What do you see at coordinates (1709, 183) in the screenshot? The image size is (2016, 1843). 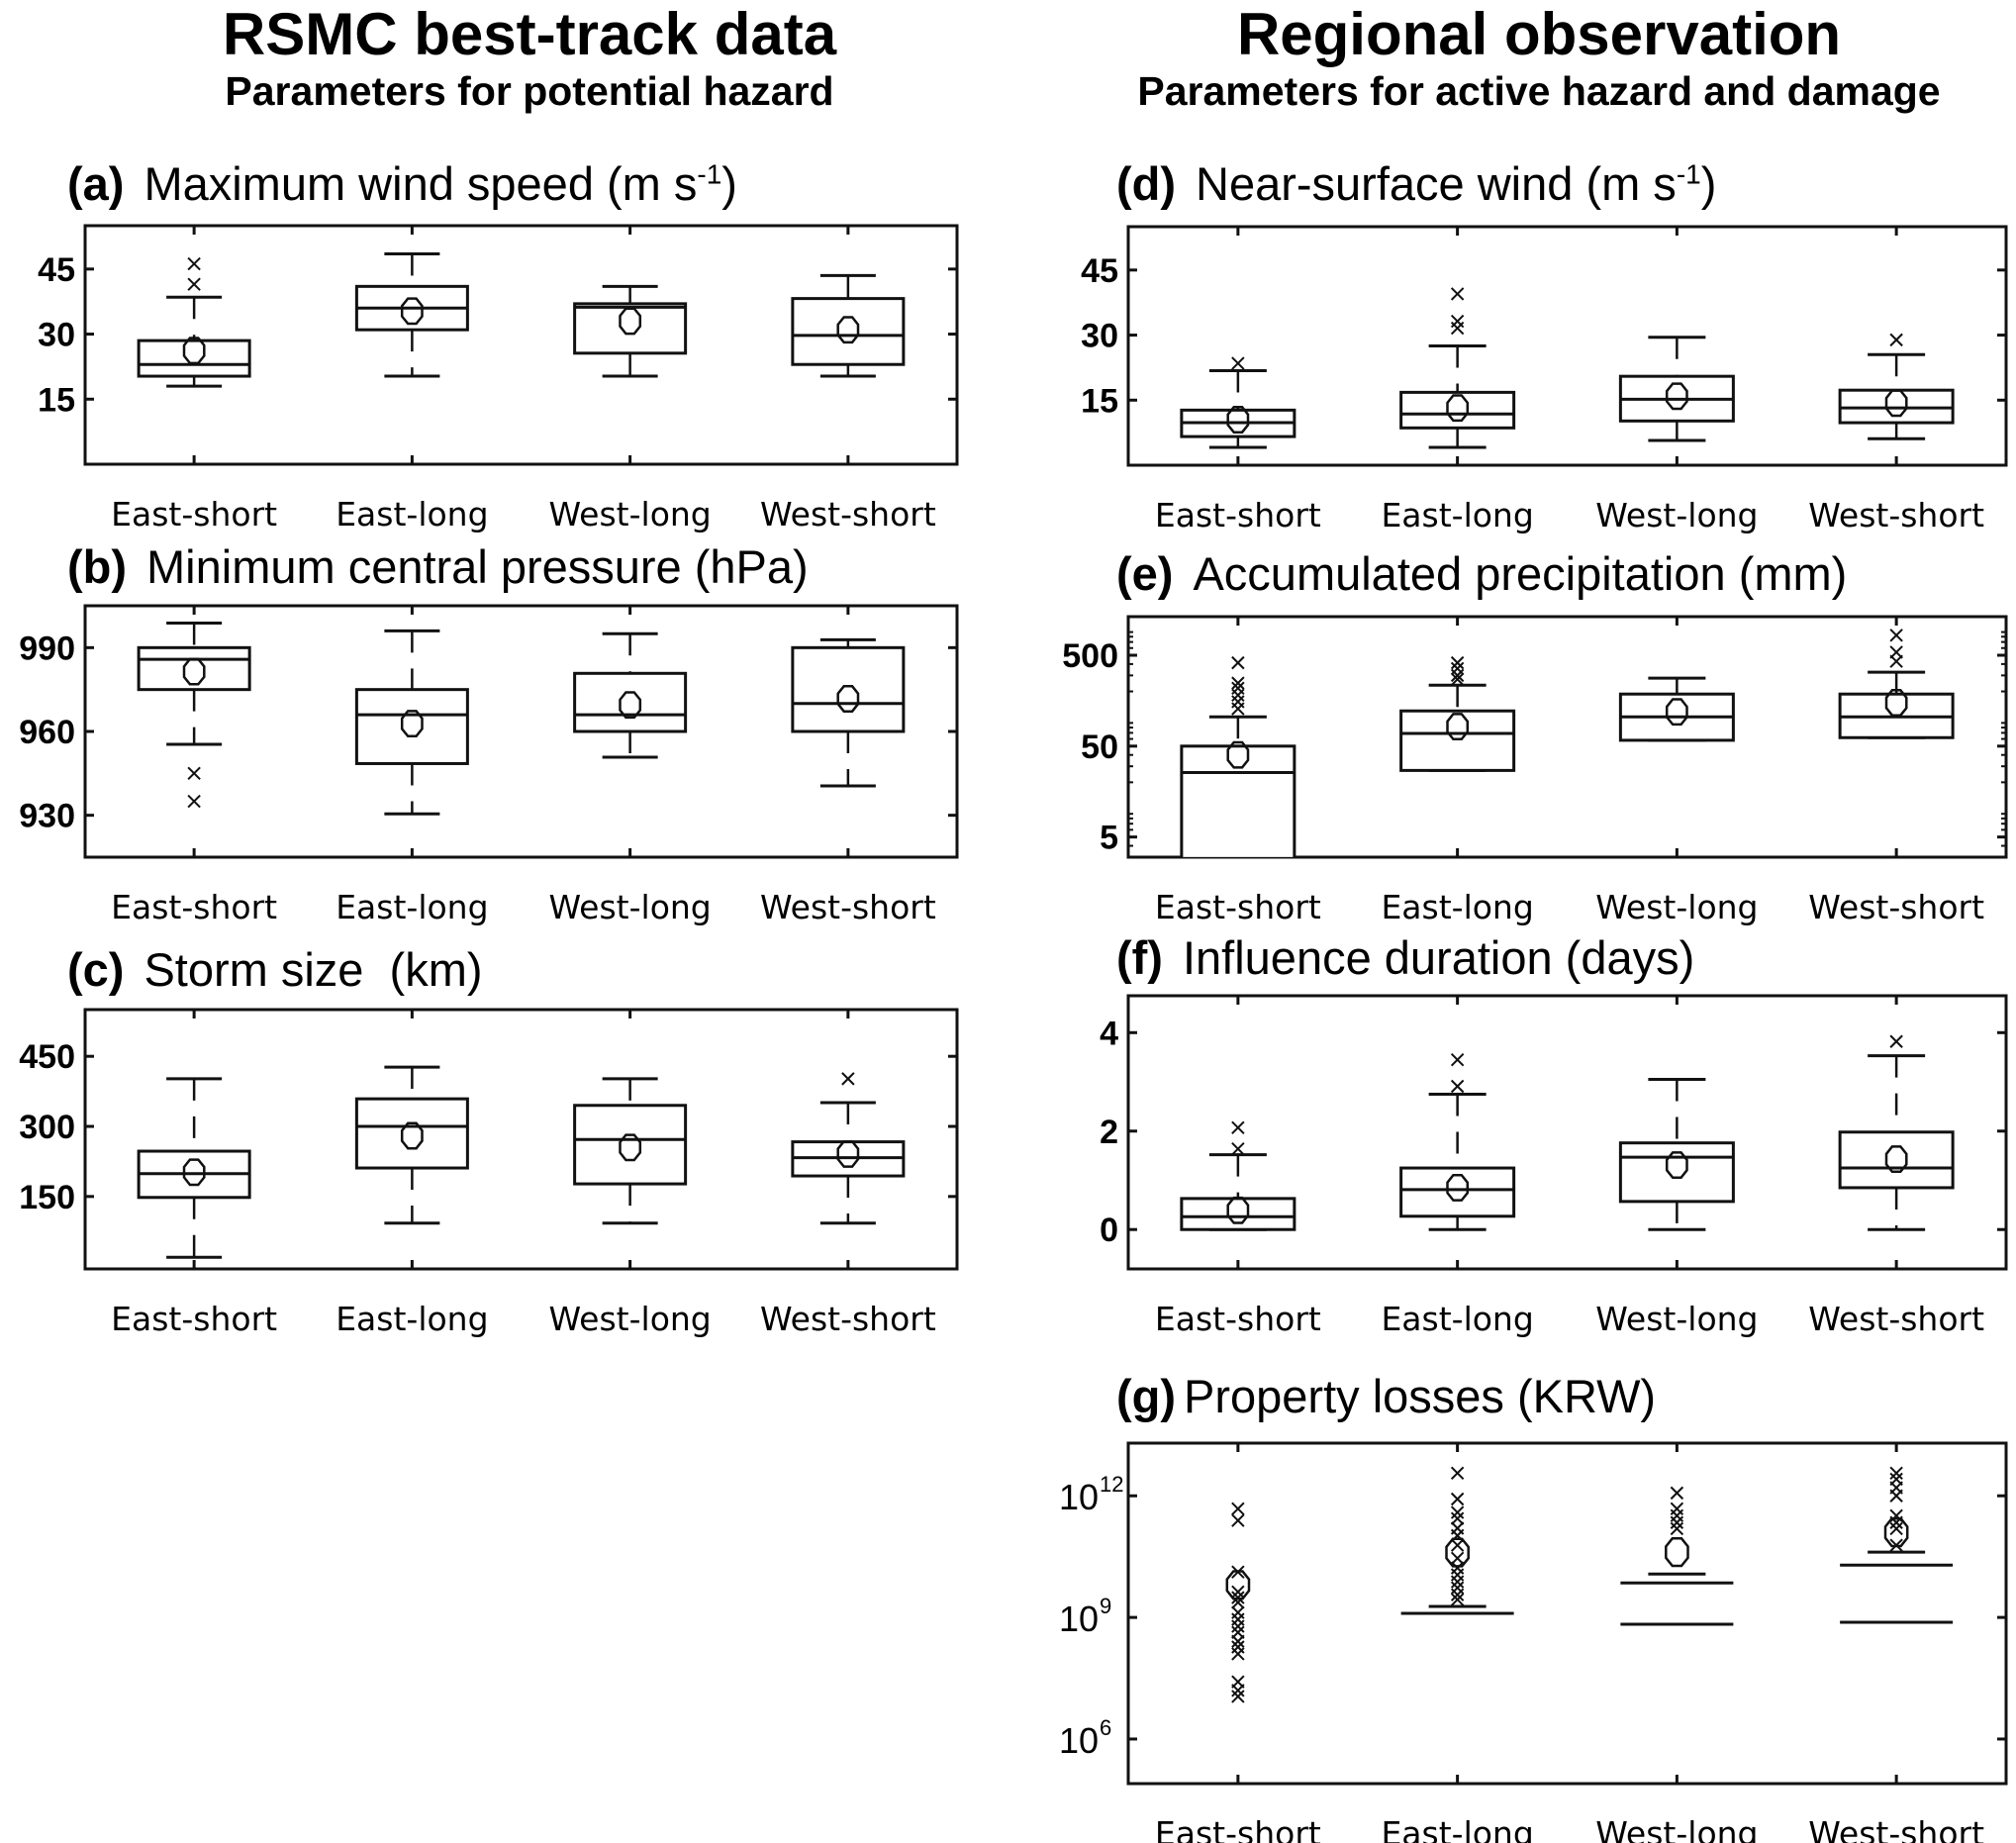 I see `panel-d-title-end: )` at bounding box center [1709, 183].